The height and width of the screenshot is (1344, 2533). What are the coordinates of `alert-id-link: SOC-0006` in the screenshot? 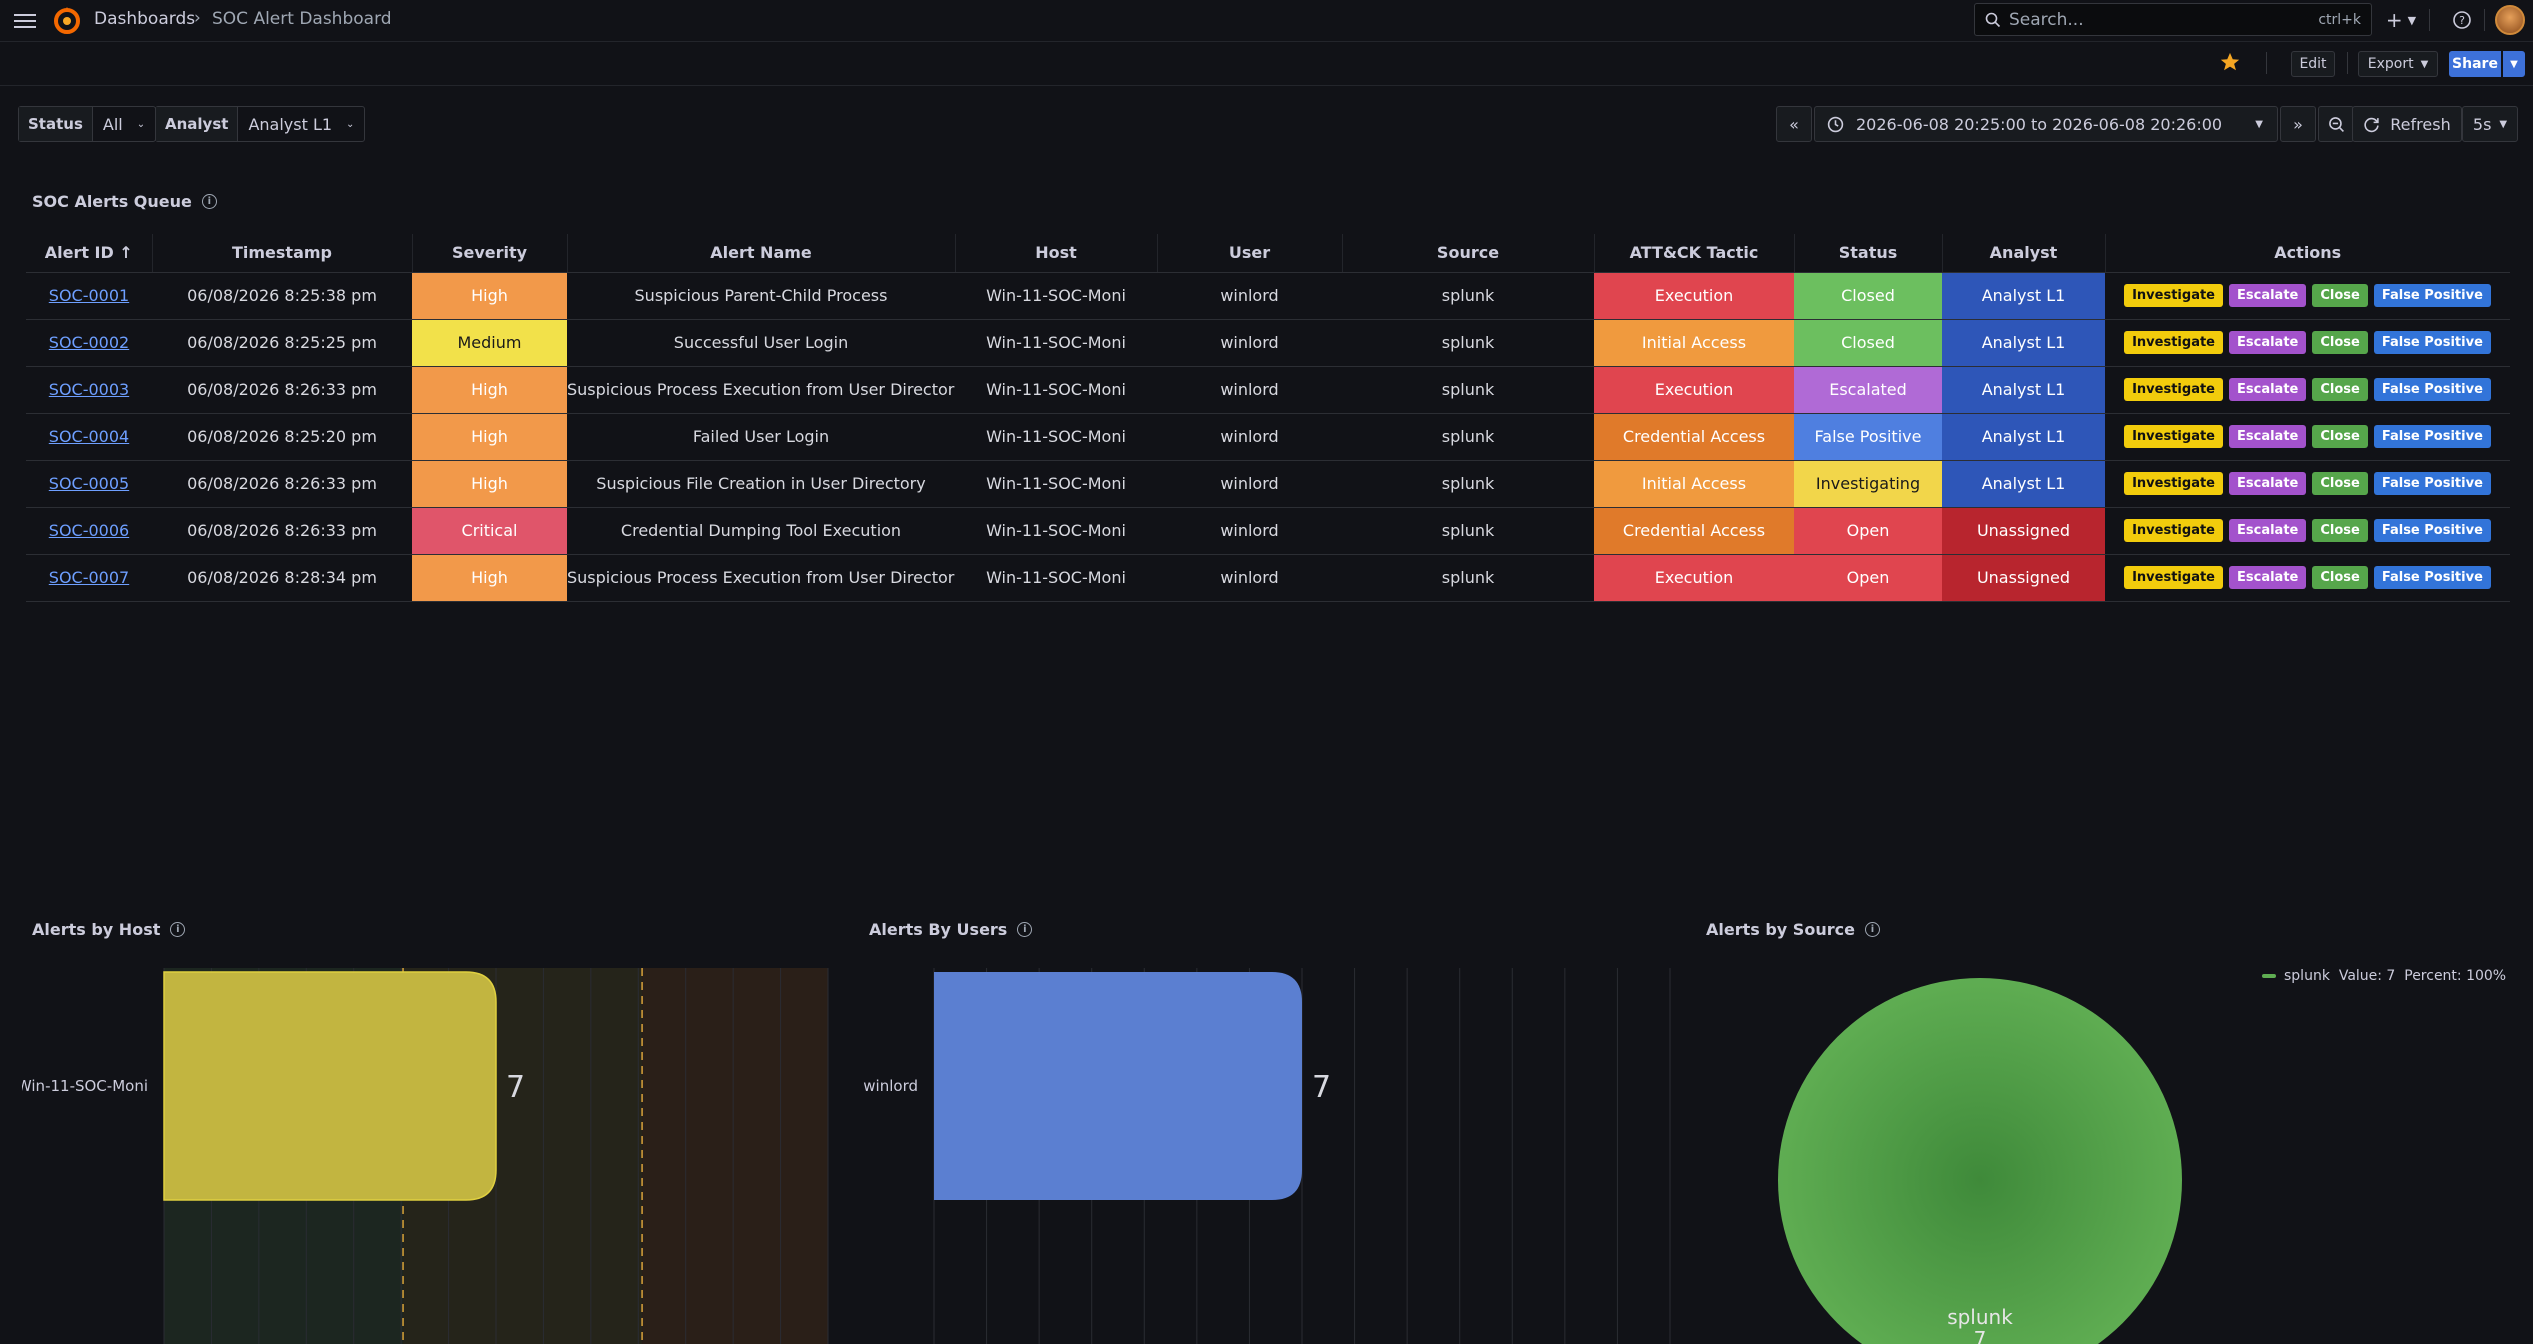 It's located at (89, 530).